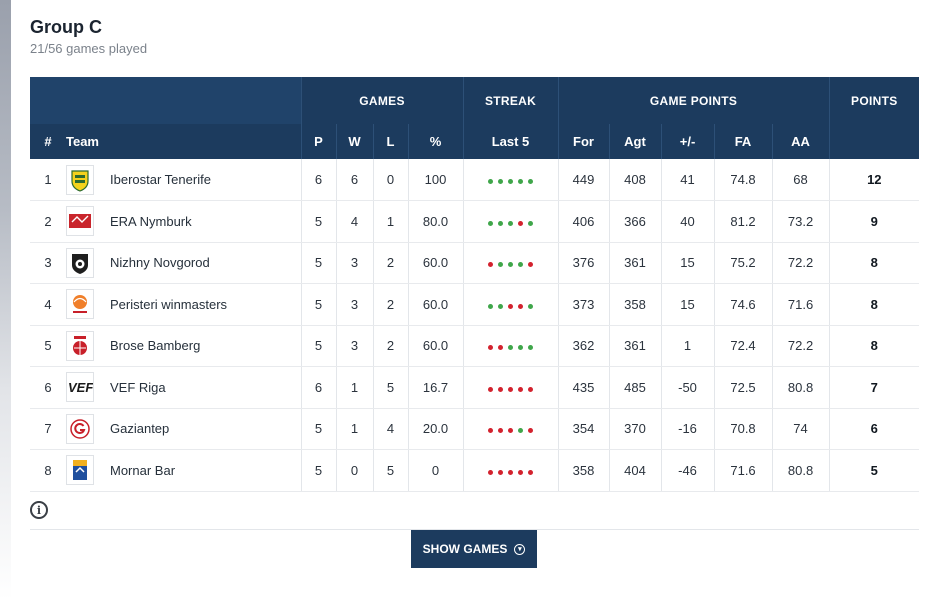 This screenshot has width=926, height=600. What do you see at coordinates (435, 221) in the screenshot?
I see `win-pct-cell: 80.0` at bounding box center [435, 221].